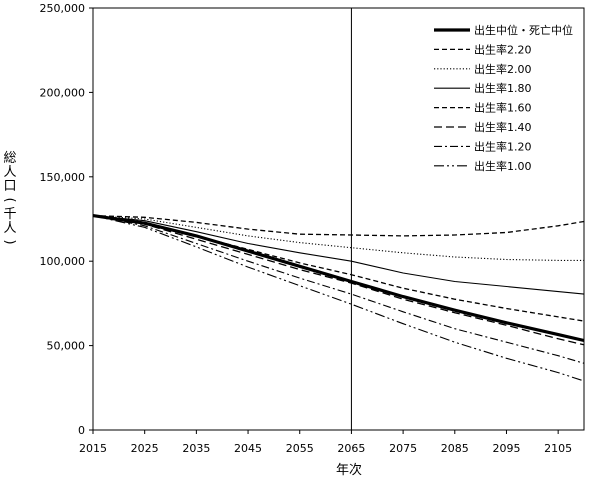  What do you see at coordinates (455, 448) in the screenshot?
I see `x-tick-label: 2085` at bounding box center [455, 448].